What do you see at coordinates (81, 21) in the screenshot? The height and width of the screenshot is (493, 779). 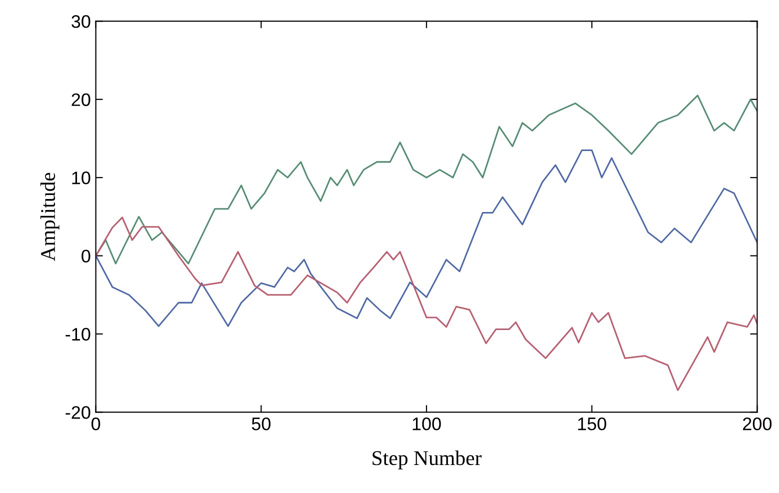 I see `y-tick-label: 30` at bounding box center [81, 21].